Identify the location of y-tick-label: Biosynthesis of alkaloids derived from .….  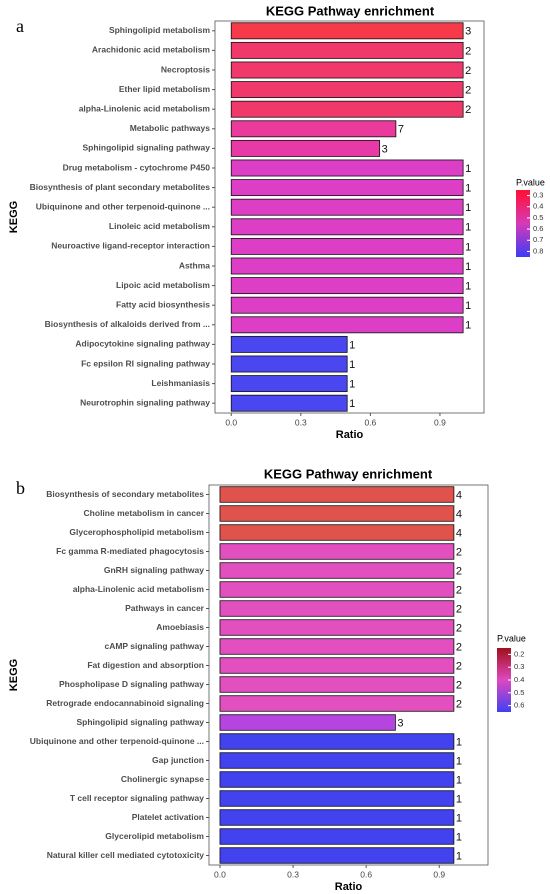
(127, 324).